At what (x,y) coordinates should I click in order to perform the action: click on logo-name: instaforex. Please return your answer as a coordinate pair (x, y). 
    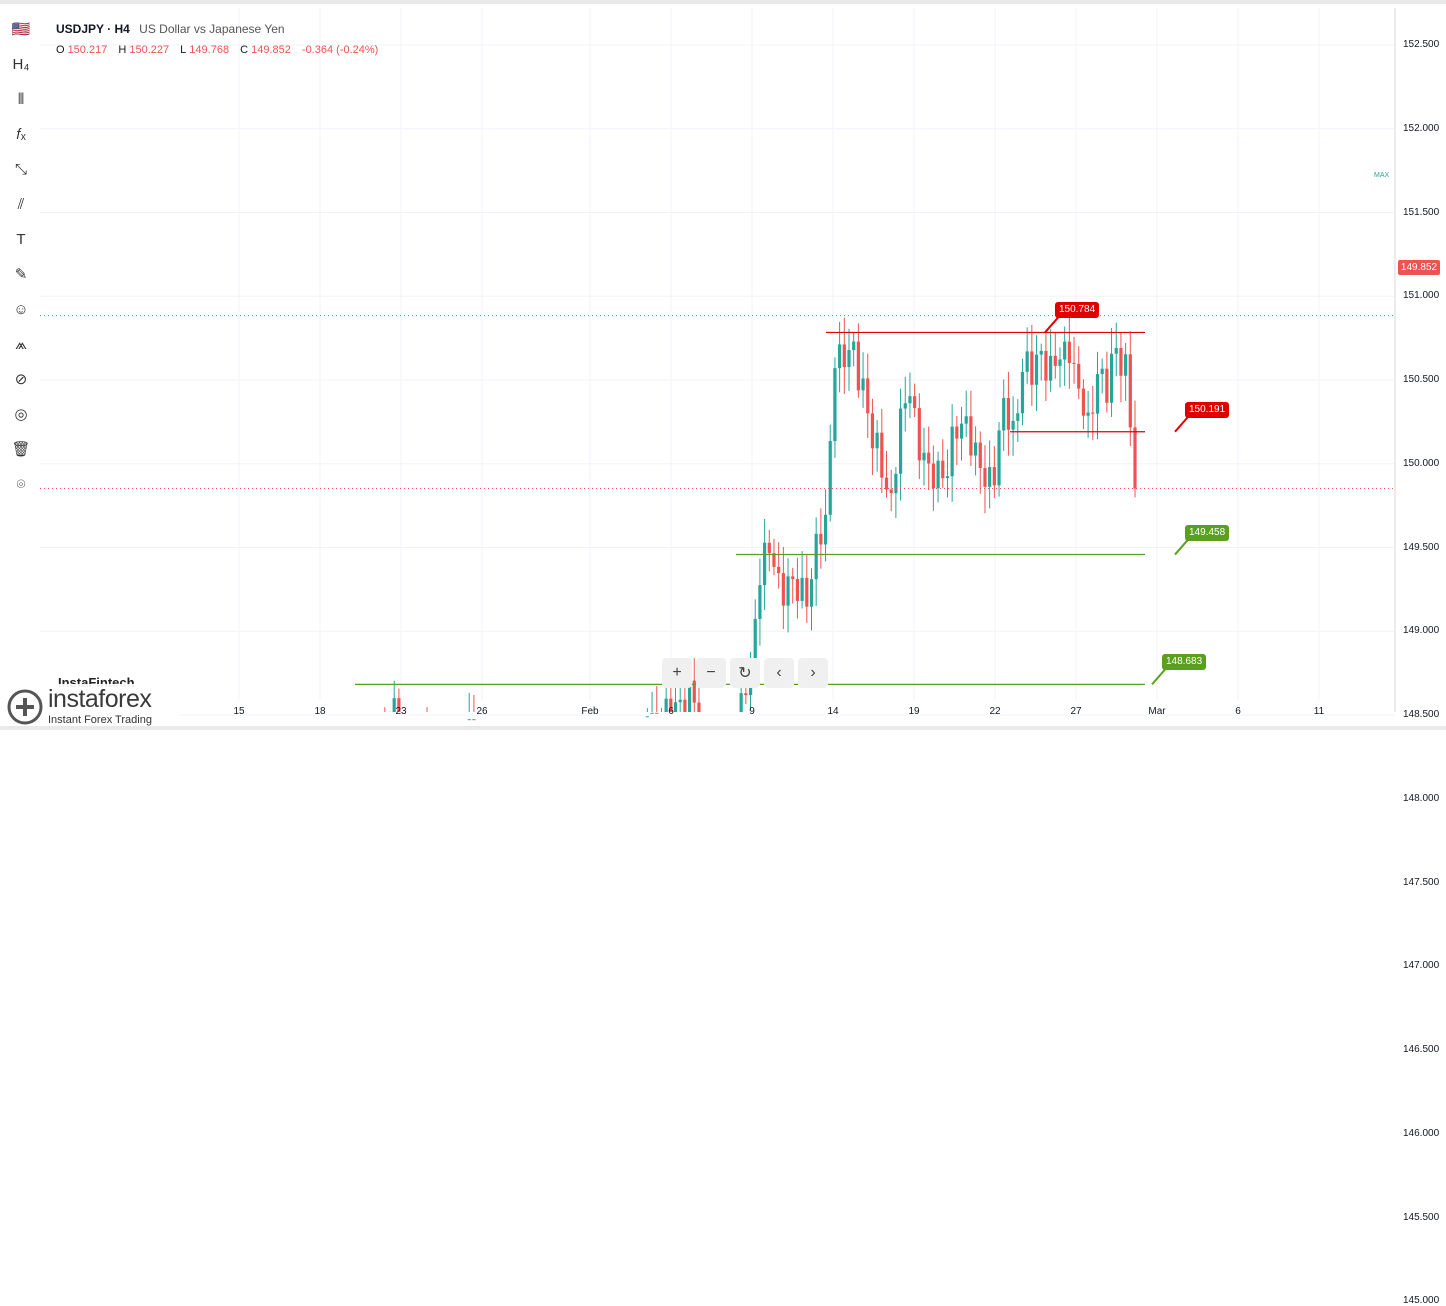
    Looking at the image, I should click on (100, 699).